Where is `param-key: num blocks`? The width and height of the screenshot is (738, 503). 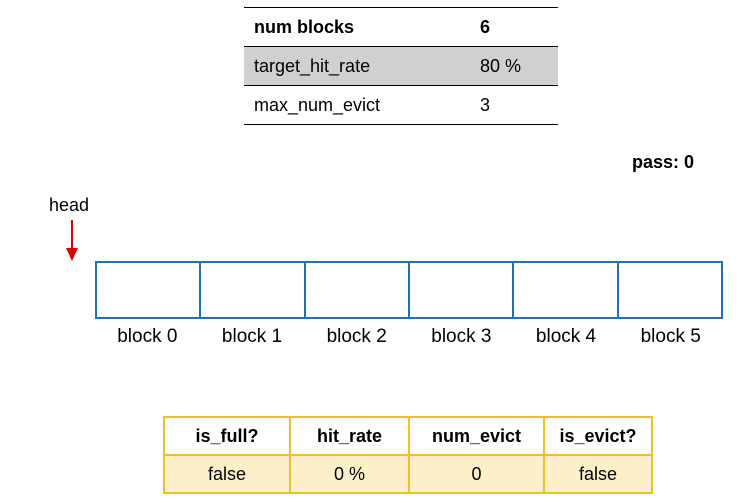
param-key: num blocks is located at coordinates (304, 26).